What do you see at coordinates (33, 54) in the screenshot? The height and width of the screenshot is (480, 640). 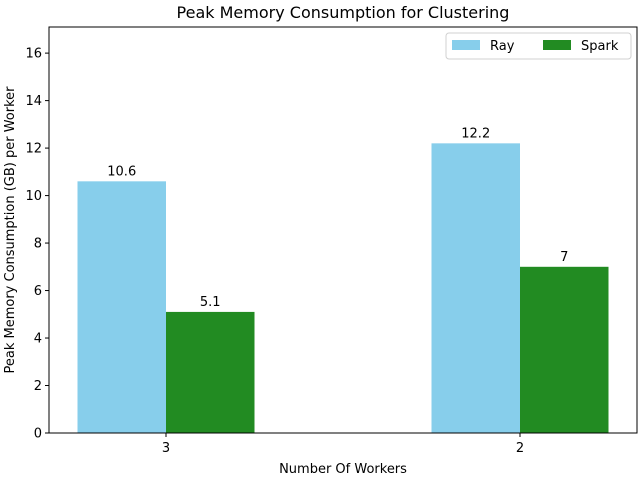 I see `y-tick-label: 16` at bounding box center [33, 54].